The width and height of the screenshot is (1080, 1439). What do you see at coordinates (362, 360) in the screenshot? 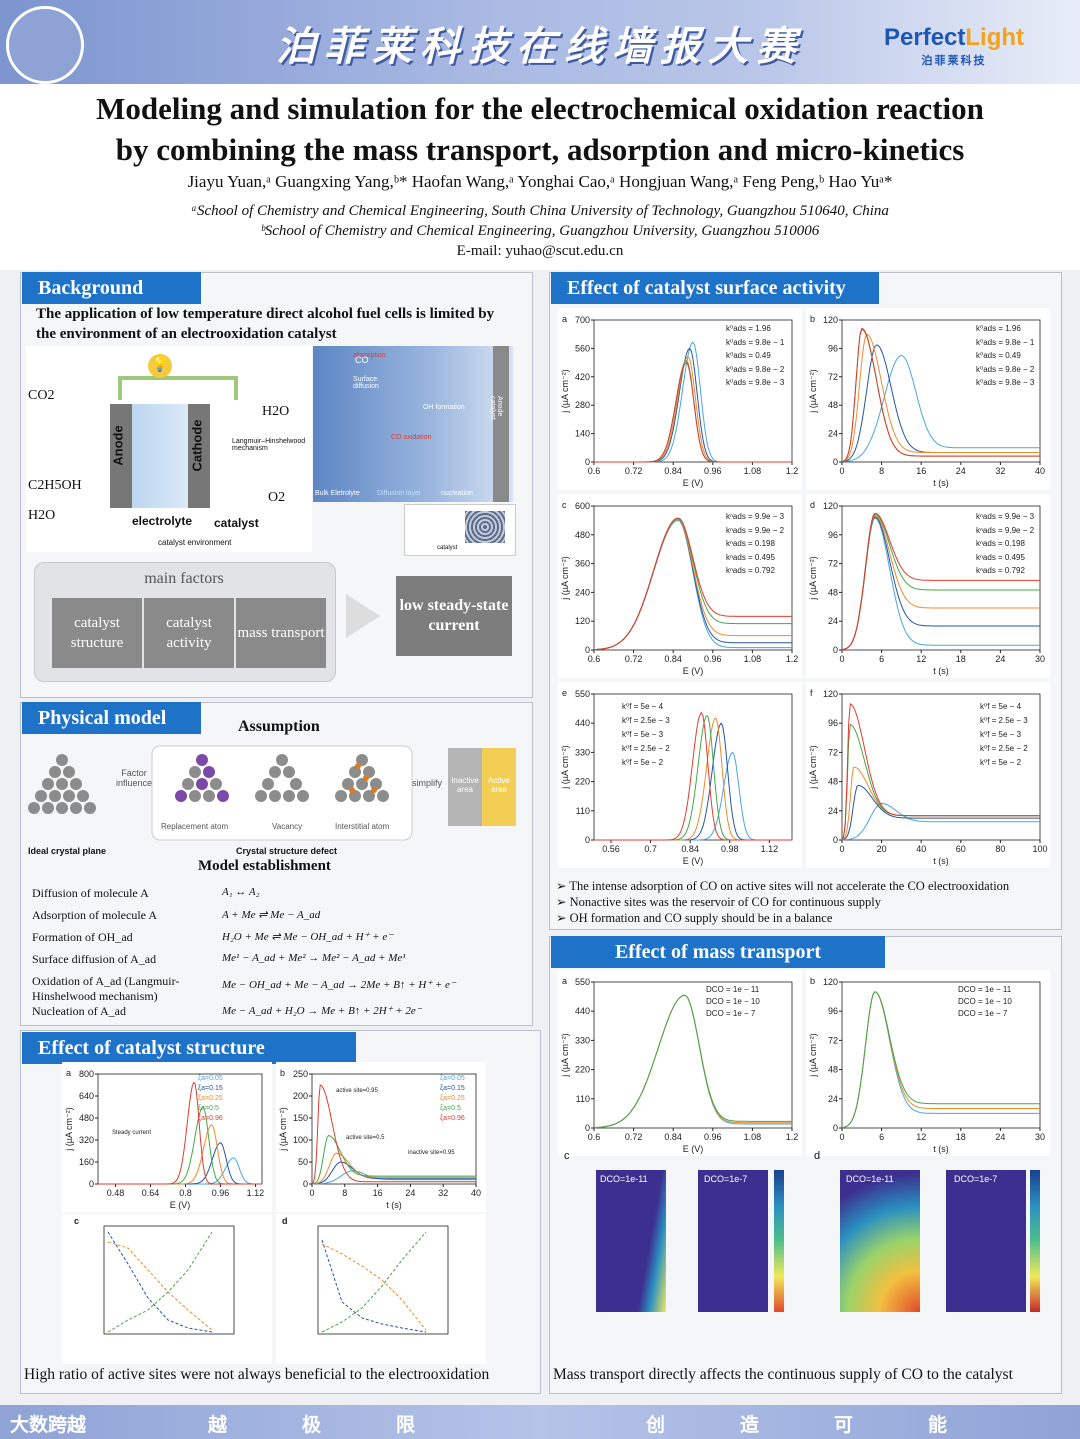
I see `co-stack: CO` at bounding box center [362, 360].